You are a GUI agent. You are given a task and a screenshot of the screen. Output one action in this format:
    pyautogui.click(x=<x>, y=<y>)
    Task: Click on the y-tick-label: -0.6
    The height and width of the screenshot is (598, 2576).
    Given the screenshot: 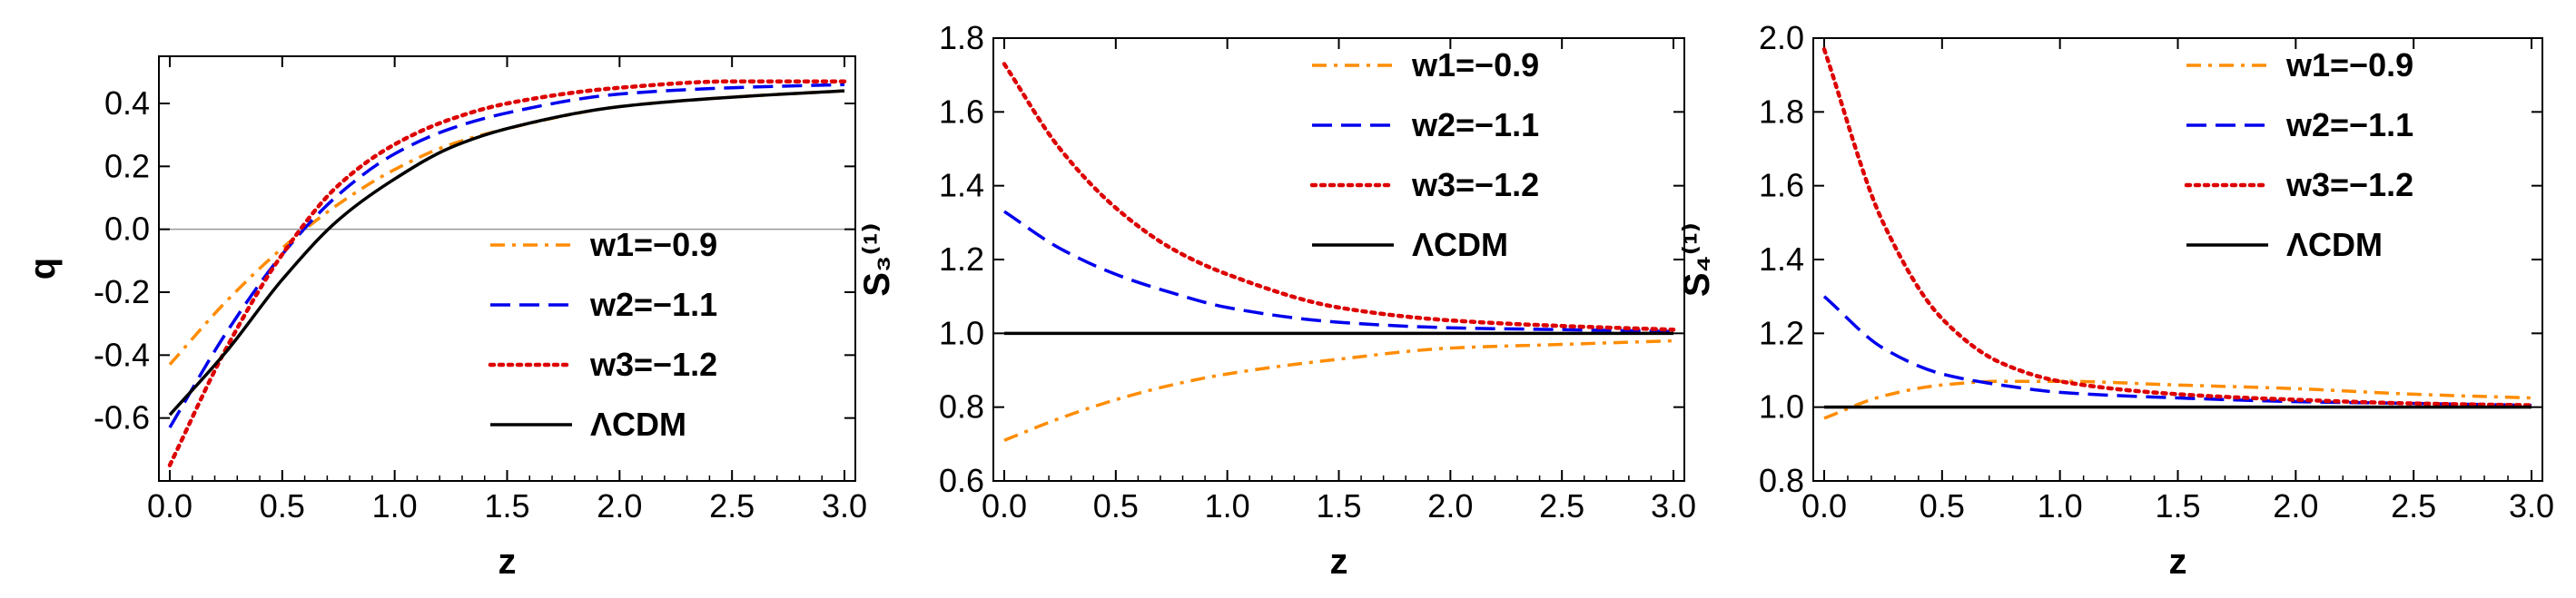 What is the action you would take?
    pyautogui.click(x=122, y=417)
    